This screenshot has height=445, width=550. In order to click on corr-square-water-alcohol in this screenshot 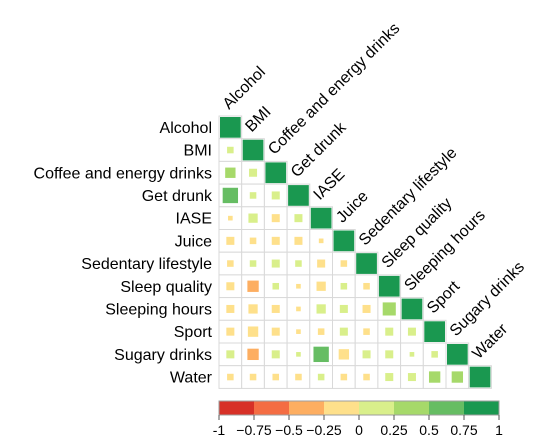, I will do `click(230, 377)`.